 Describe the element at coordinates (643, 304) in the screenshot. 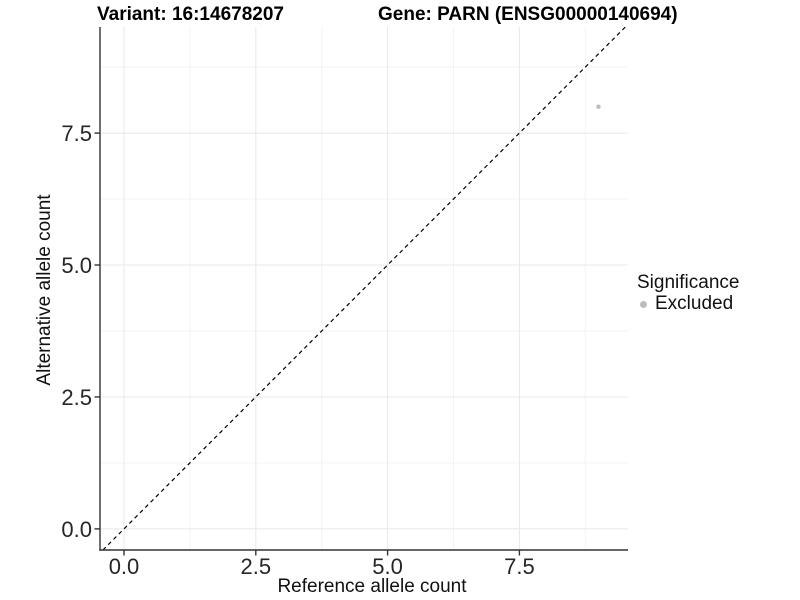

I see `legend-point-icon` at that location.